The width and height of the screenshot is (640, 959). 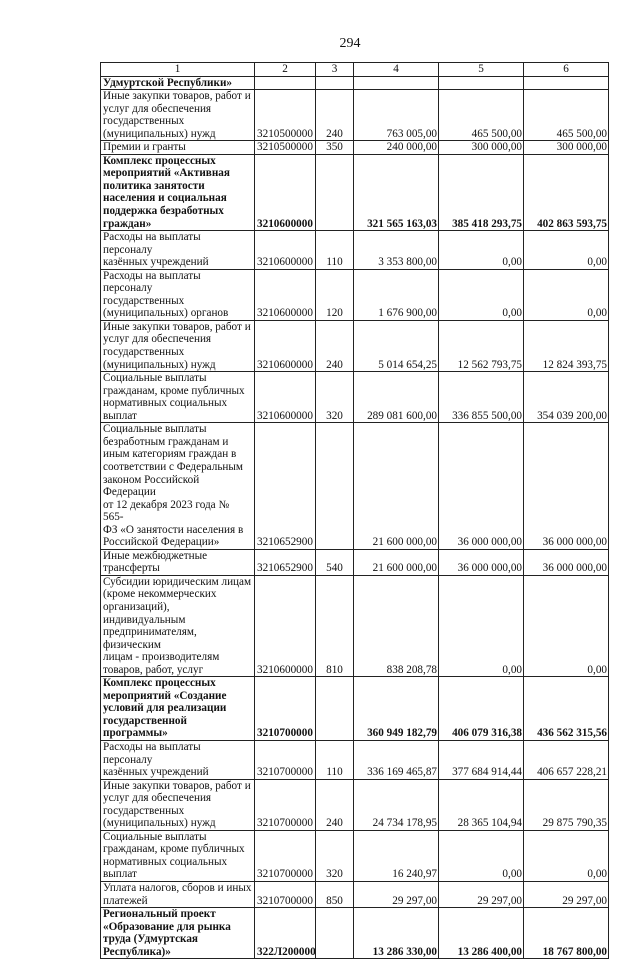 I want to click on amount-col-6: 402 863 593,75, so click(x=566, y=192).